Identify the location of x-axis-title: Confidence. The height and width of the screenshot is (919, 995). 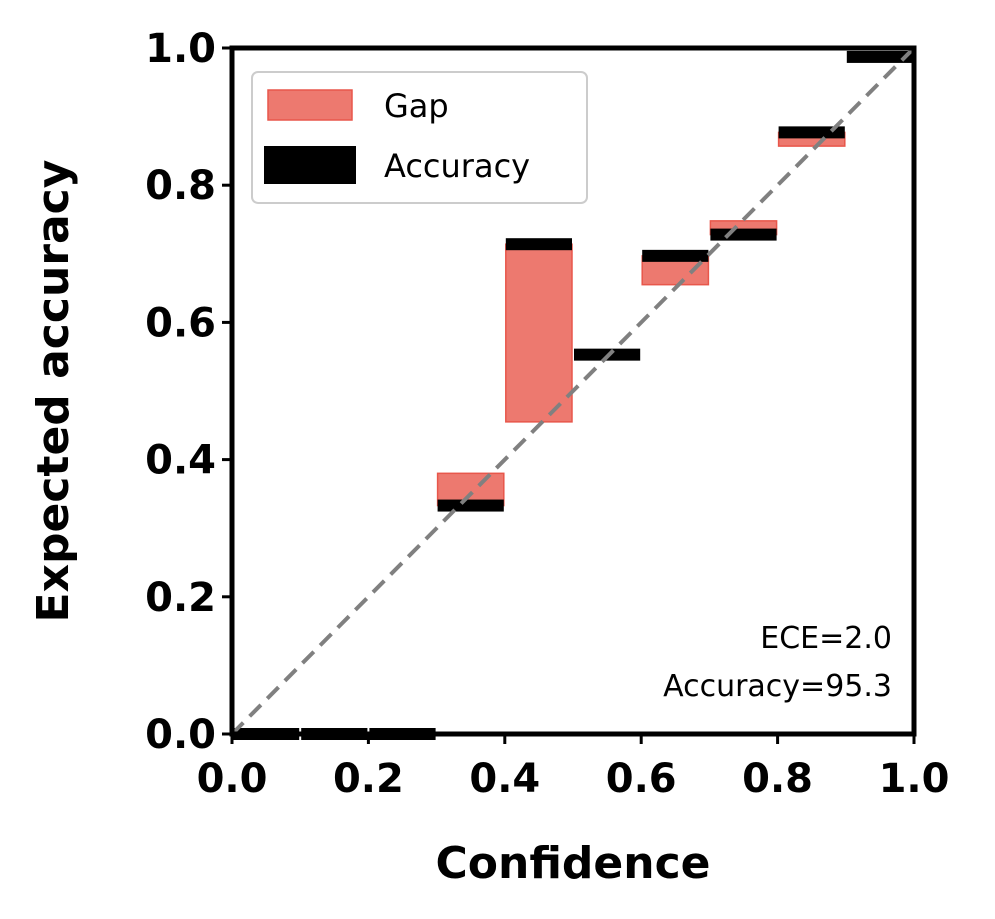
(572, 863).